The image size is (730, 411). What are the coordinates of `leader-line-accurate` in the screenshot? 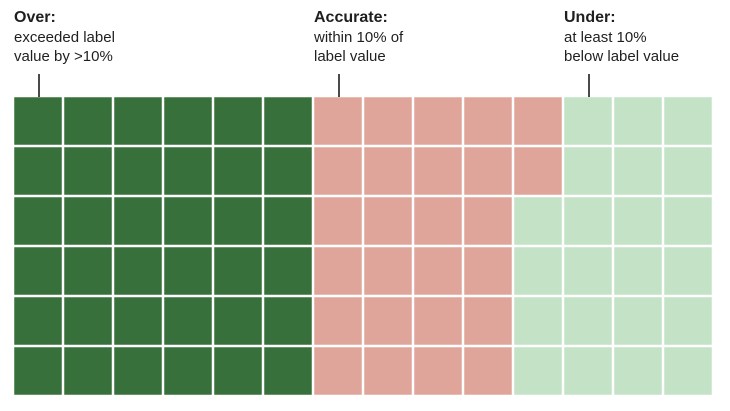 It's located at (339, 85).